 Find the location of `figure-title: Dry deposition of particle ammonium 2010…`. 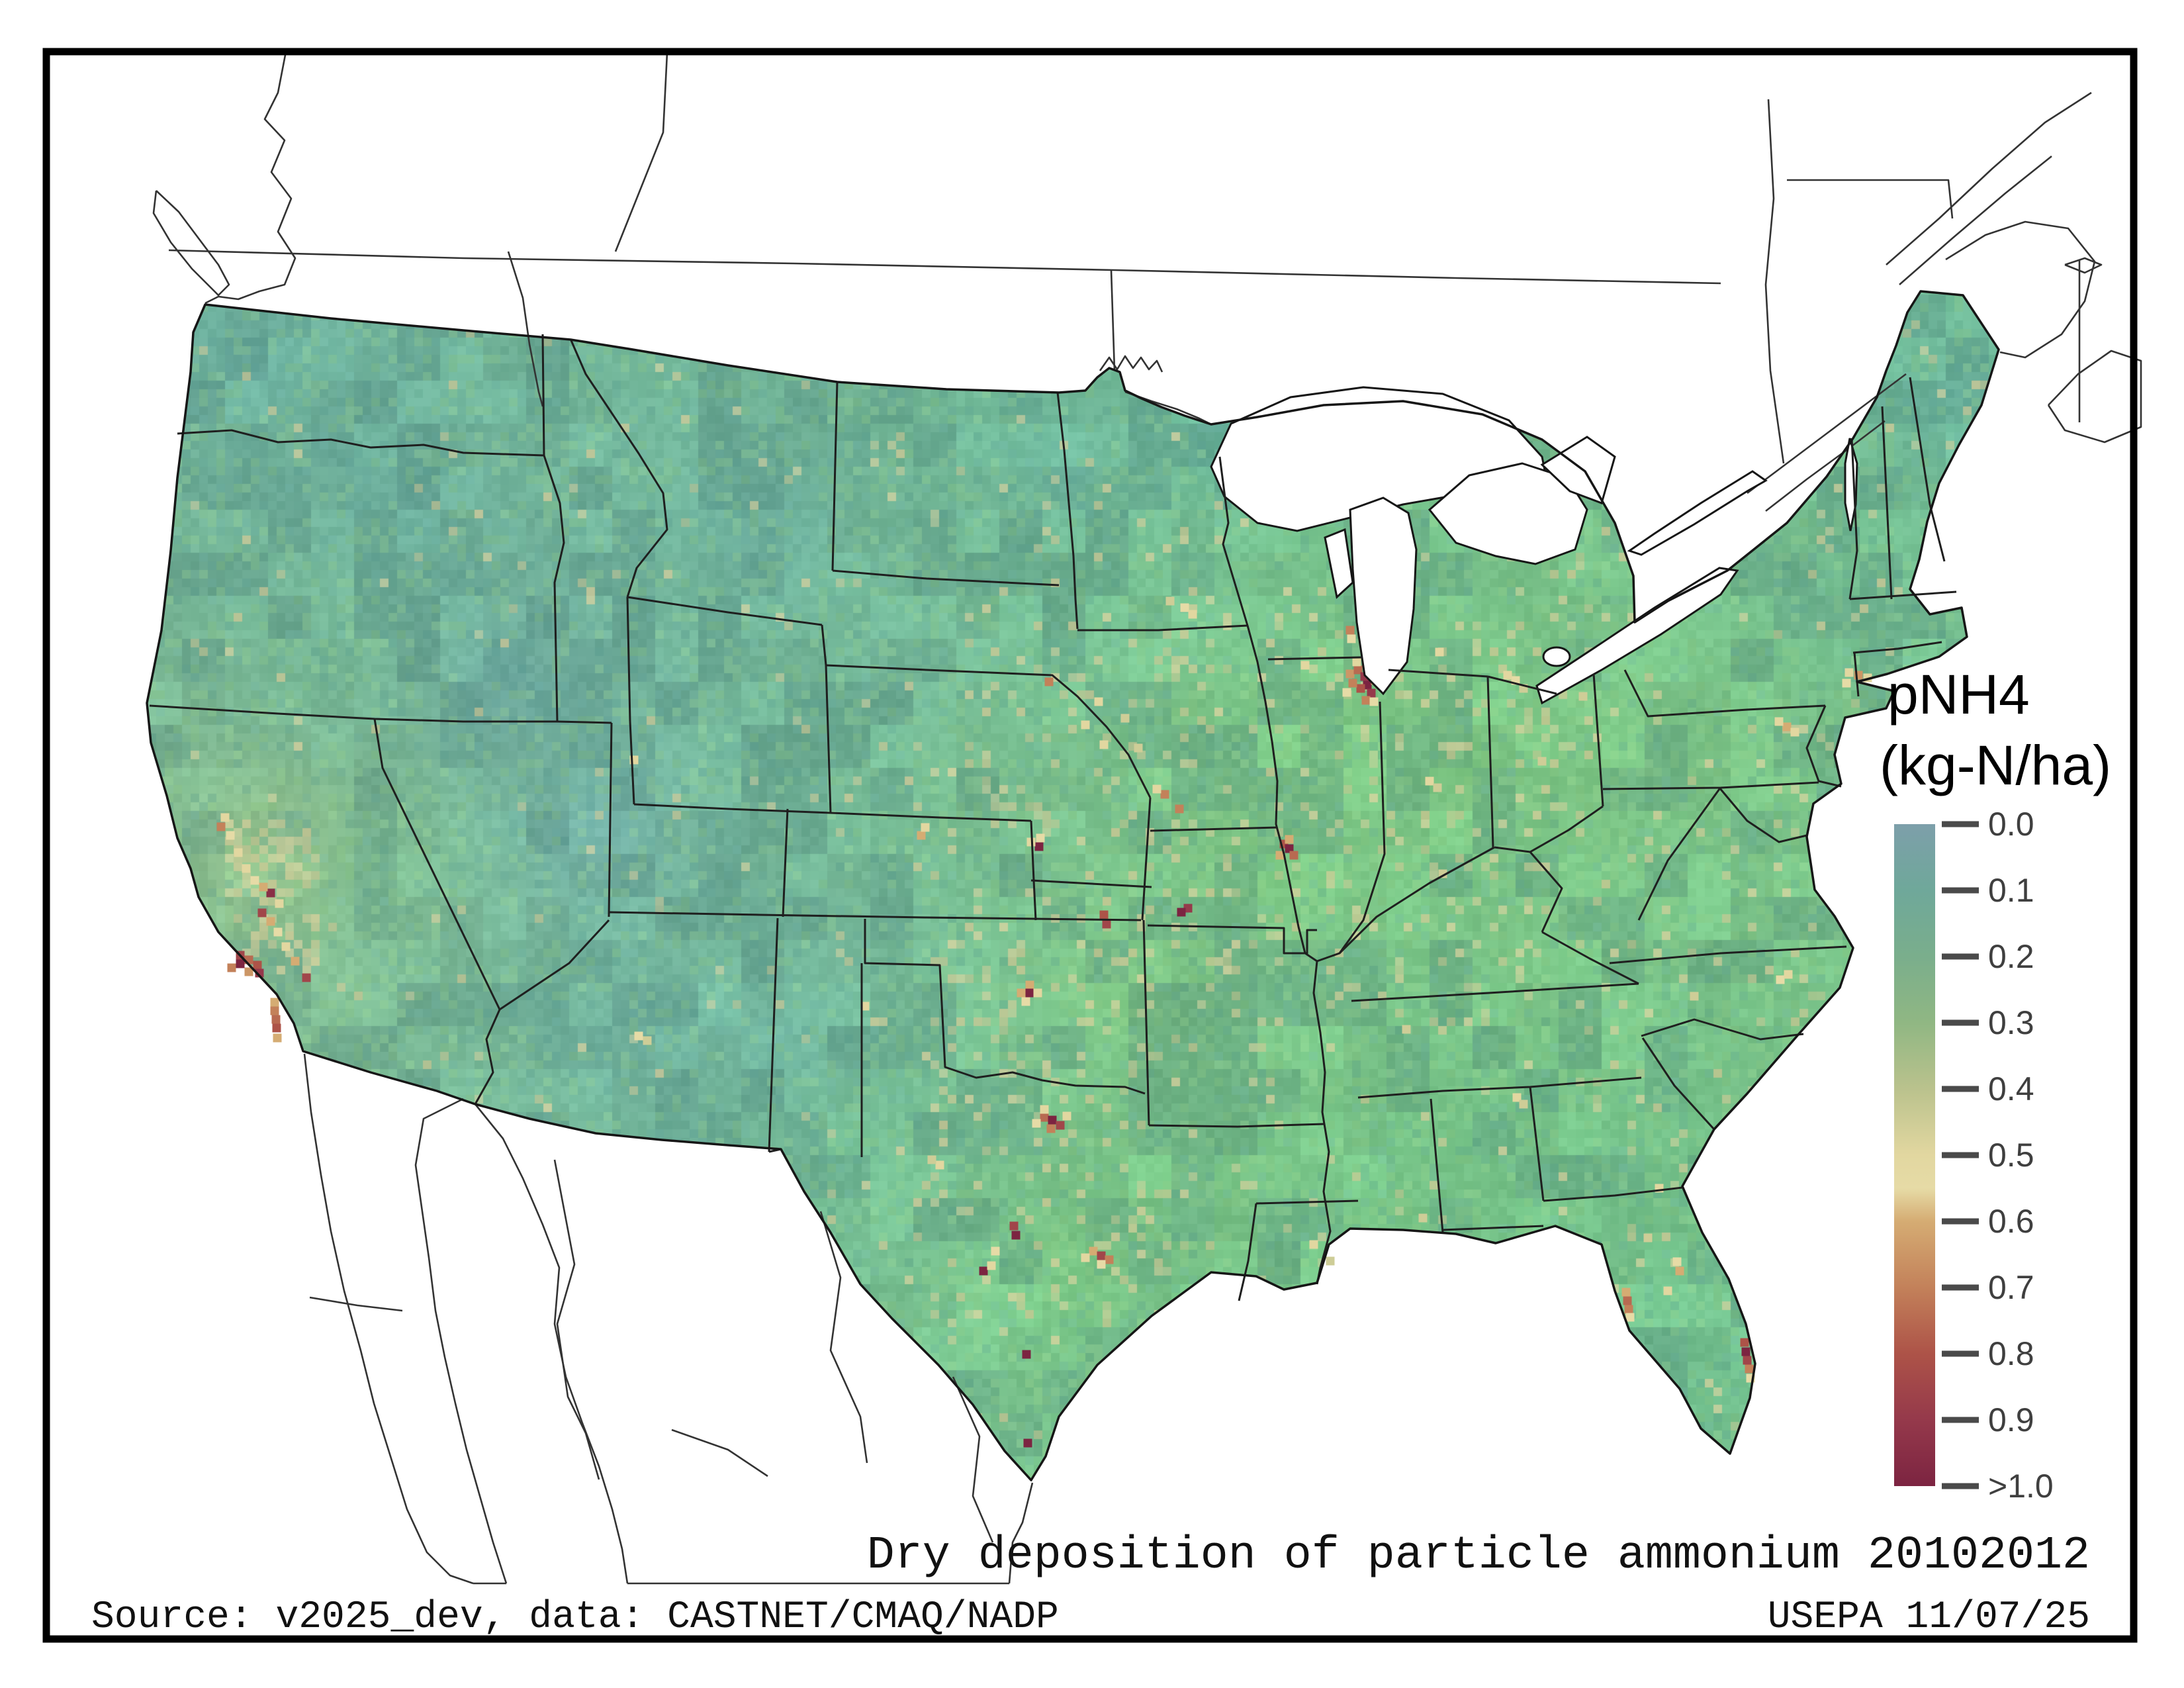

figure-title: Dry deposition of particle ammonium 2010… is located at coordinates (1479, 1556).